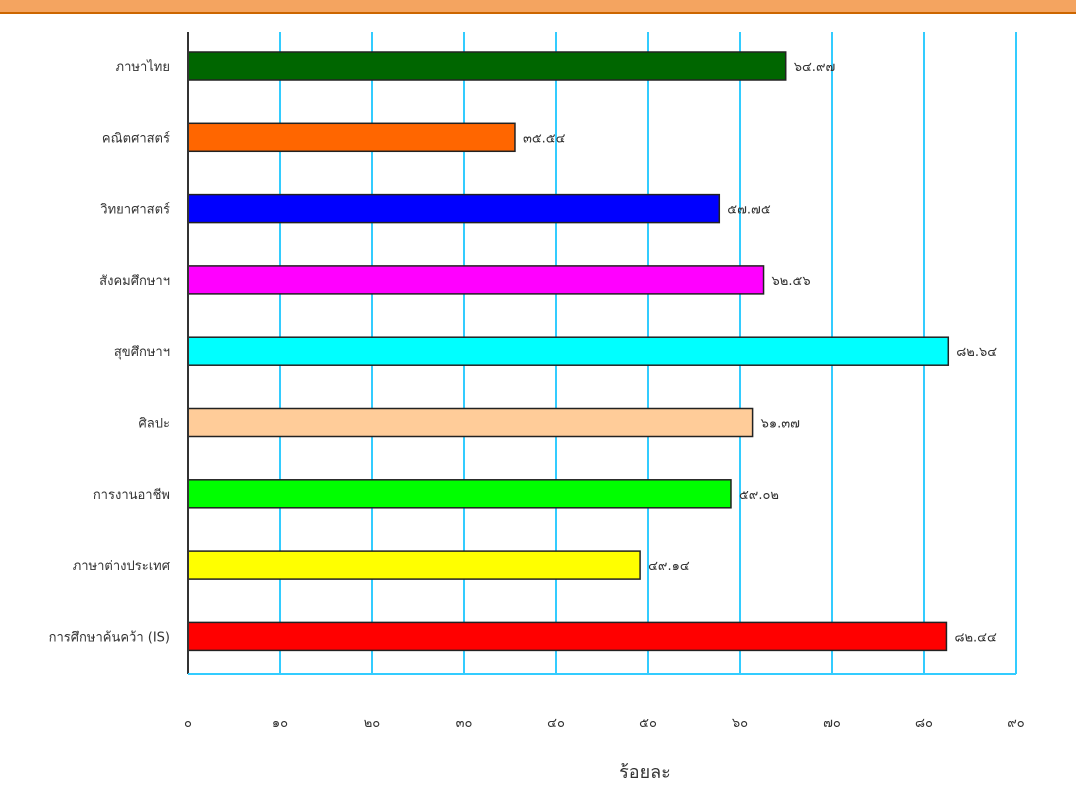 The image size is (1076, 811). What do you see at coordinates (122, 566) in the screenshot?
I see `category-label: ภาษาต่างประเทศ` at bounding box center [122, 566].